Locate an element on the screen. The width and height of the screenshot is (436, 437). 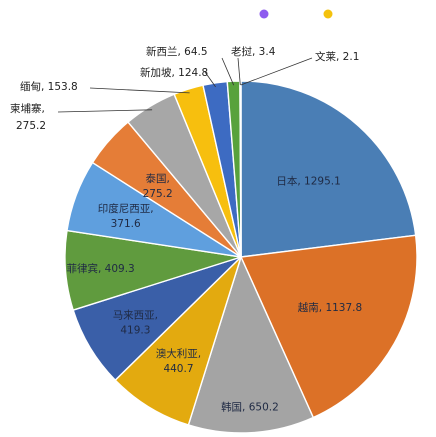
slice-label-7: 印度尼西亚, is located at coordinates (126, 208).